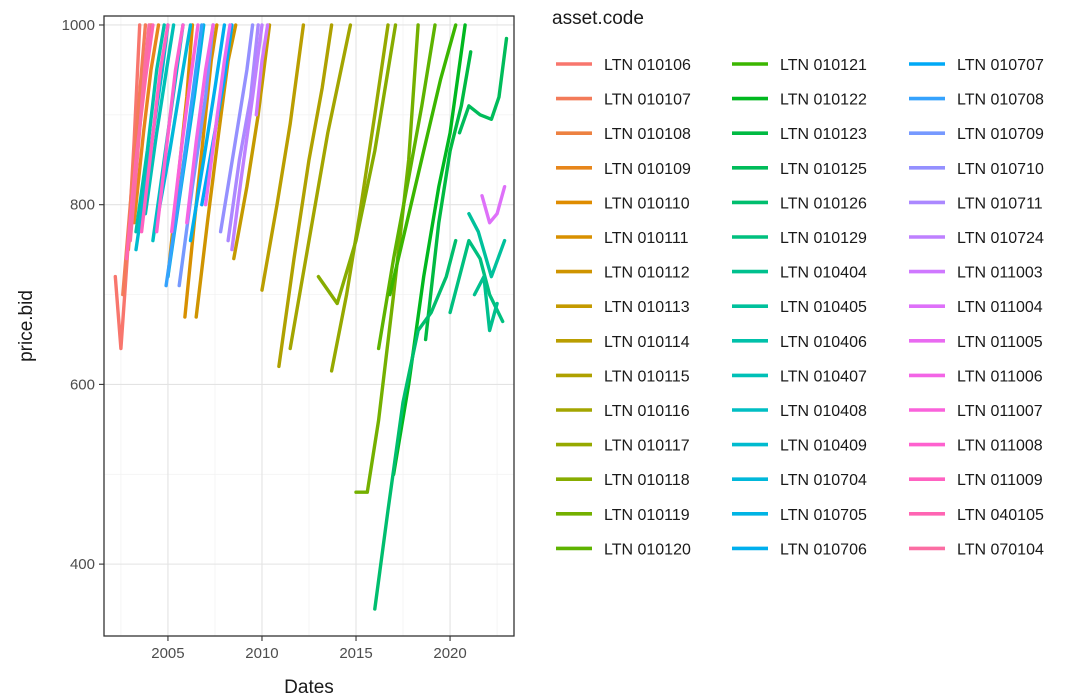 The image size is (1072, 700). Describe the element at coordinates (1000, 273) in the screenshot. I see `legend-label: LTN 011003` at that location.